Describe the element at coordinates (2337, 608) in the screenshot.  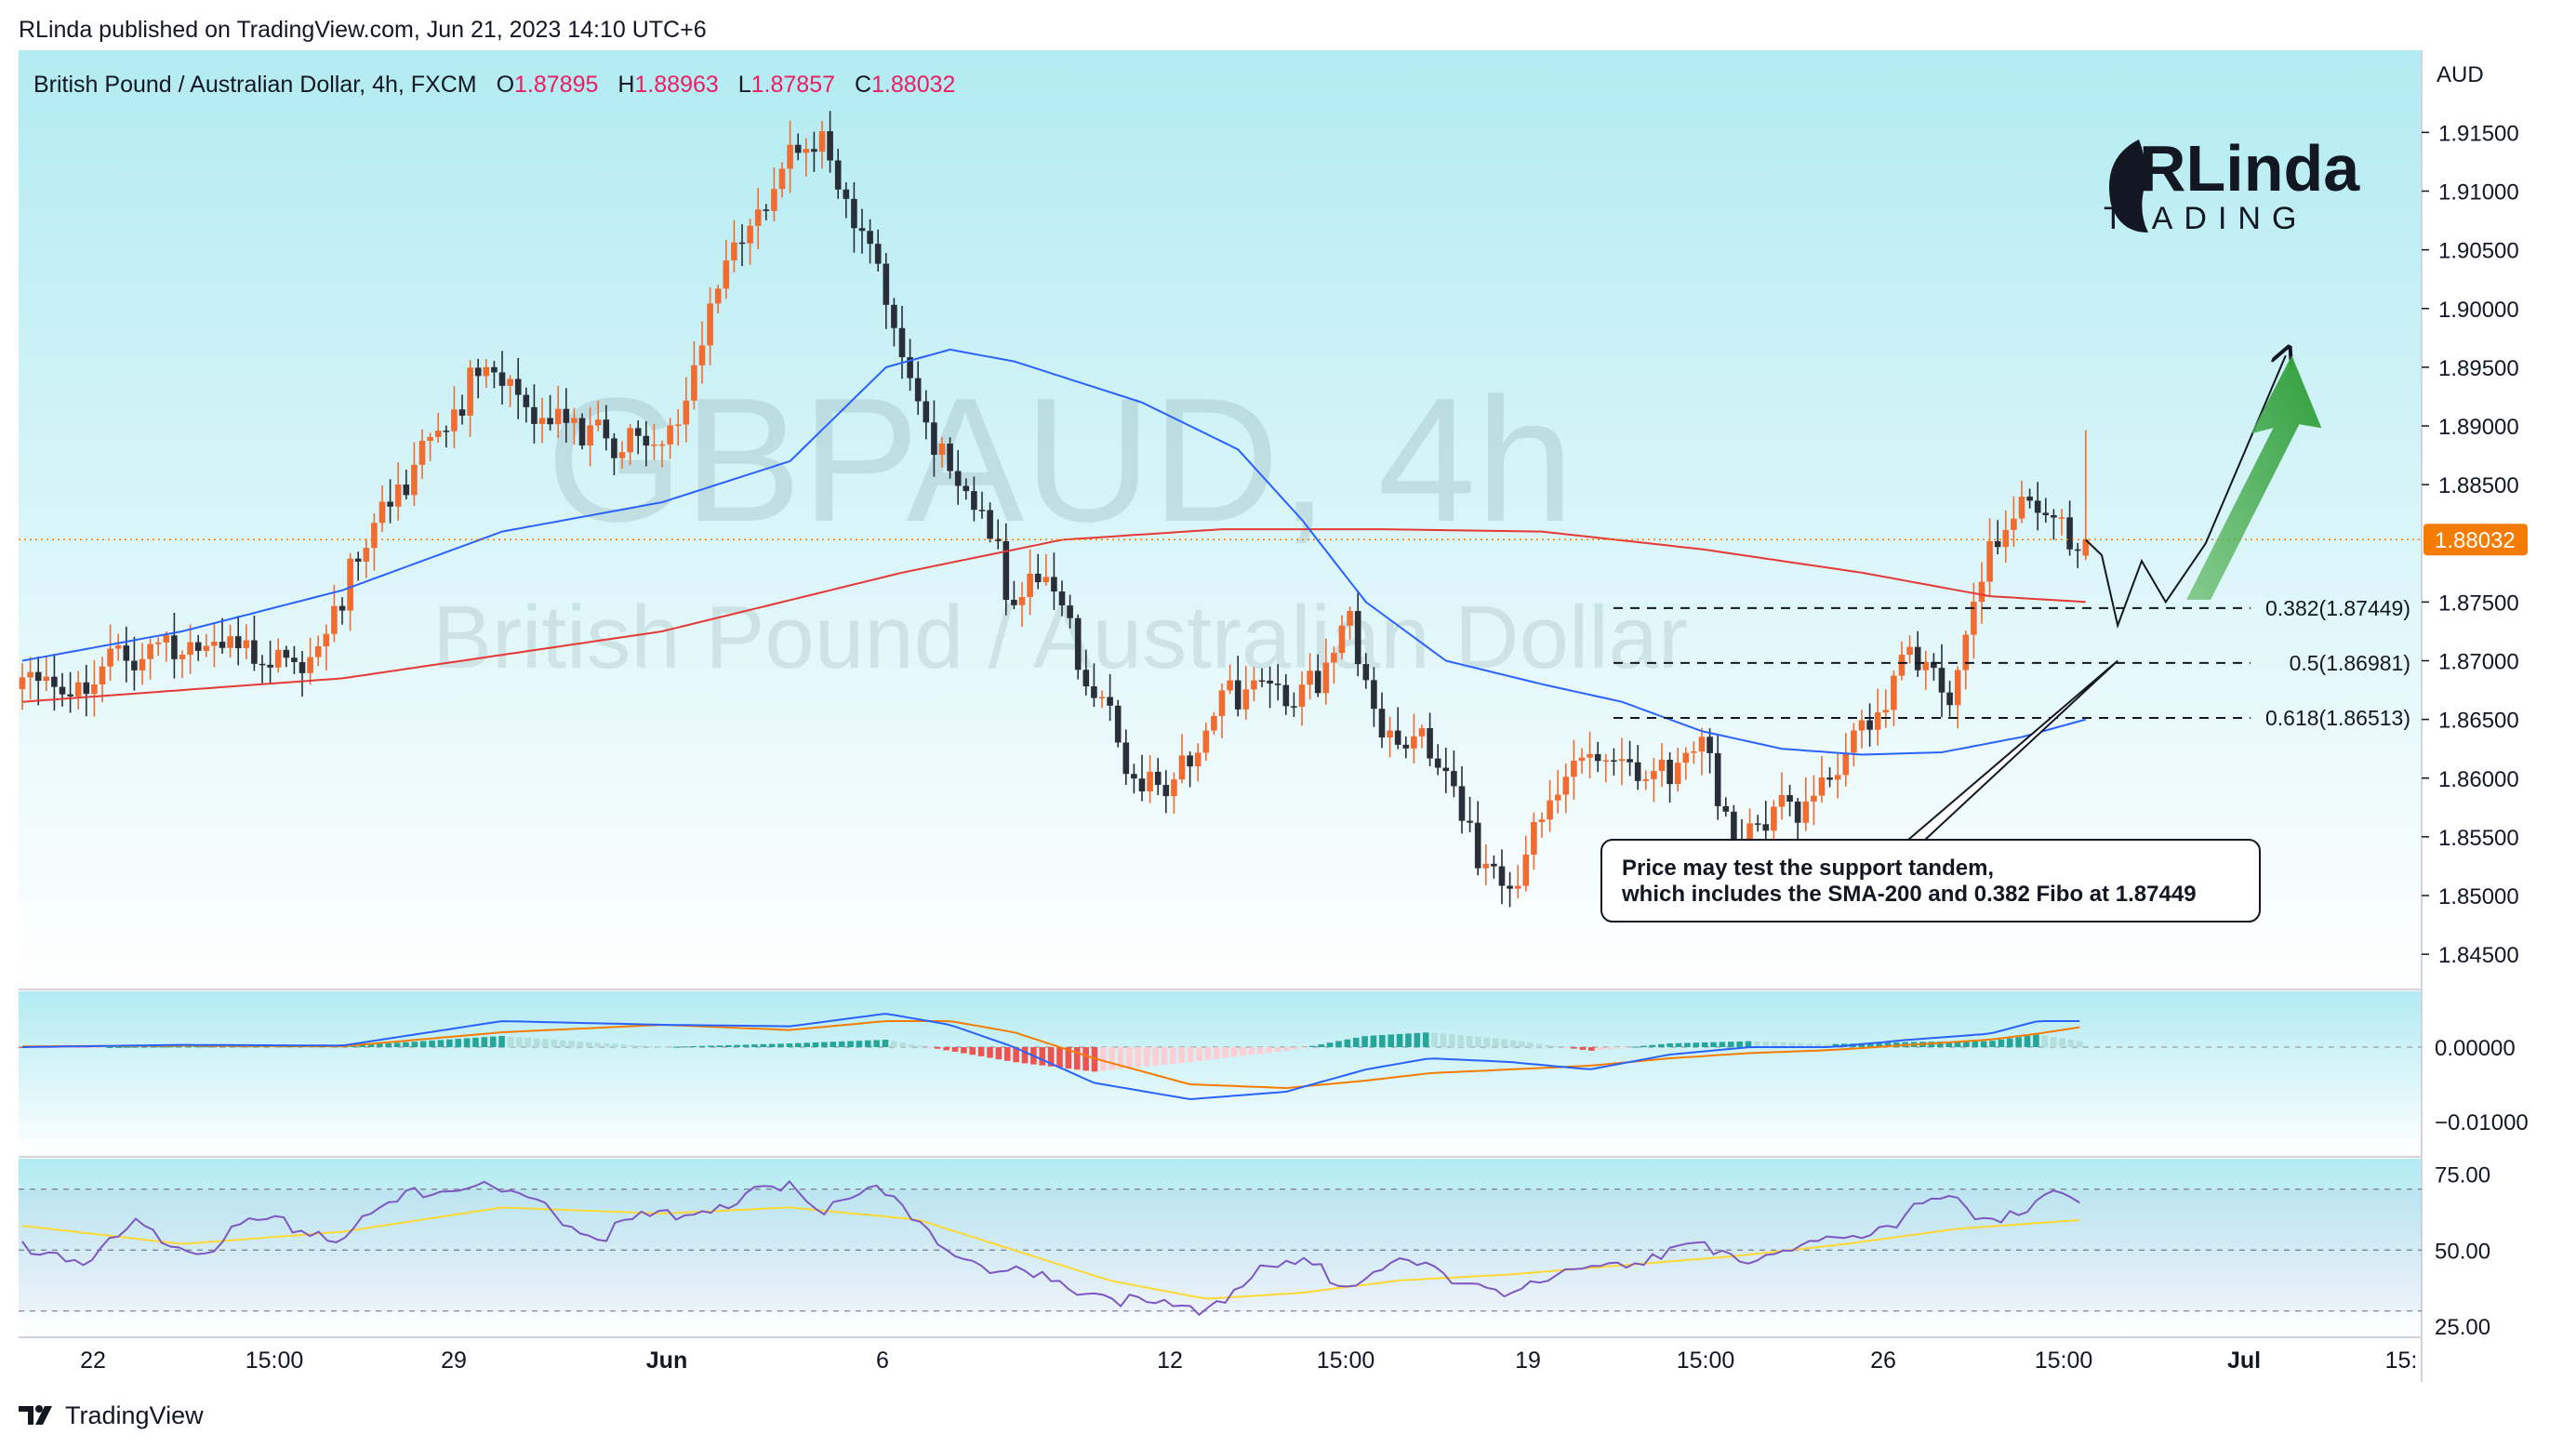
I see `fibo-label-0.382: 0.382(1.87449)` at that location.